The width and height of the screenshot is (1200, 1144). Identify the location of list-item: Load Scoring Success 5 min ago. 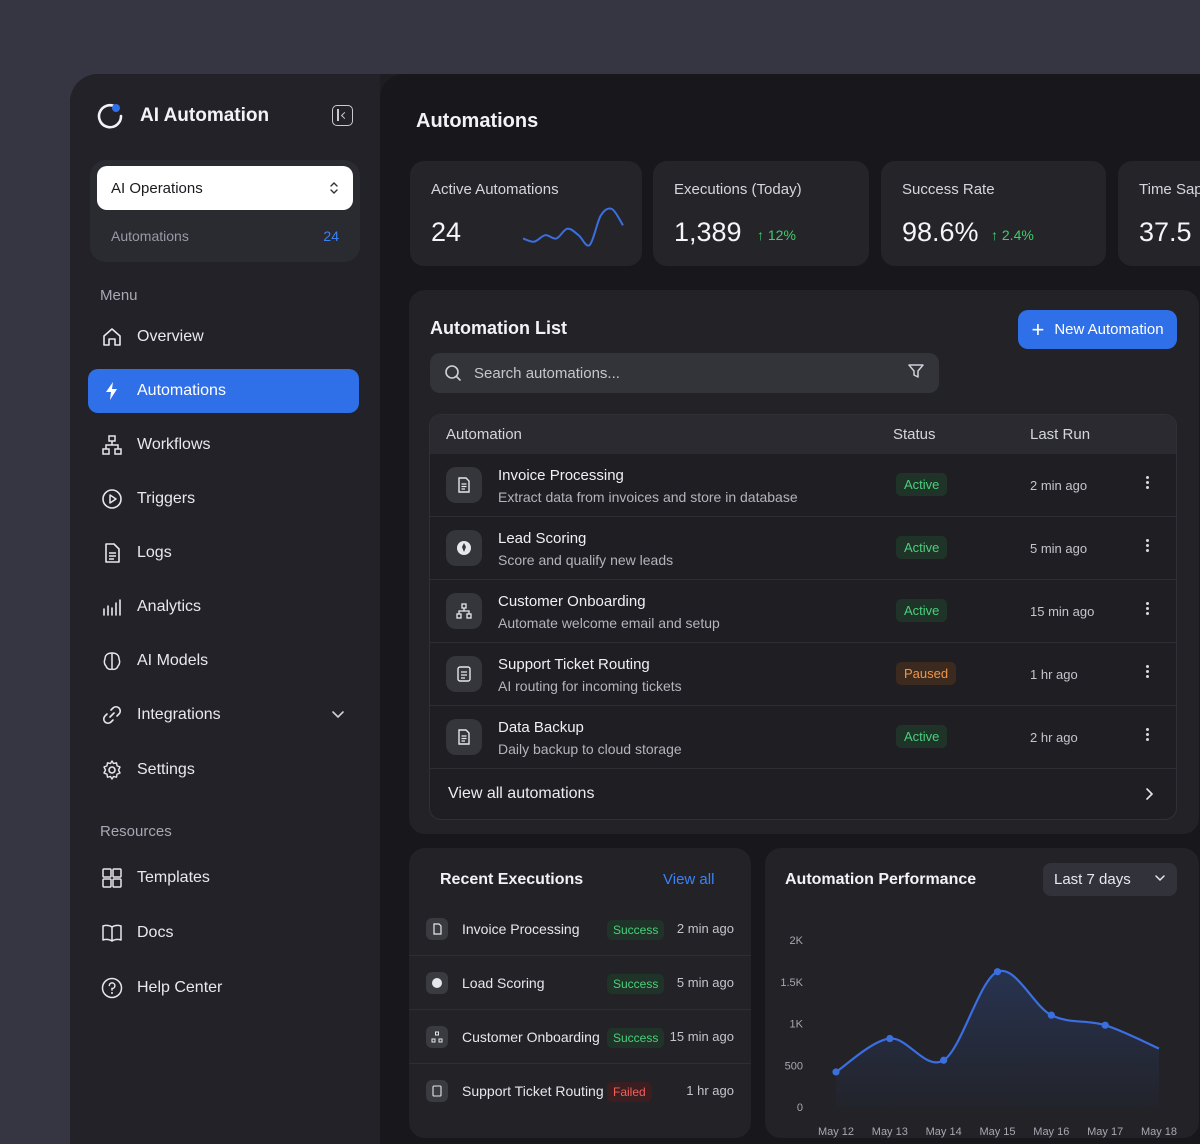
(580, 983).